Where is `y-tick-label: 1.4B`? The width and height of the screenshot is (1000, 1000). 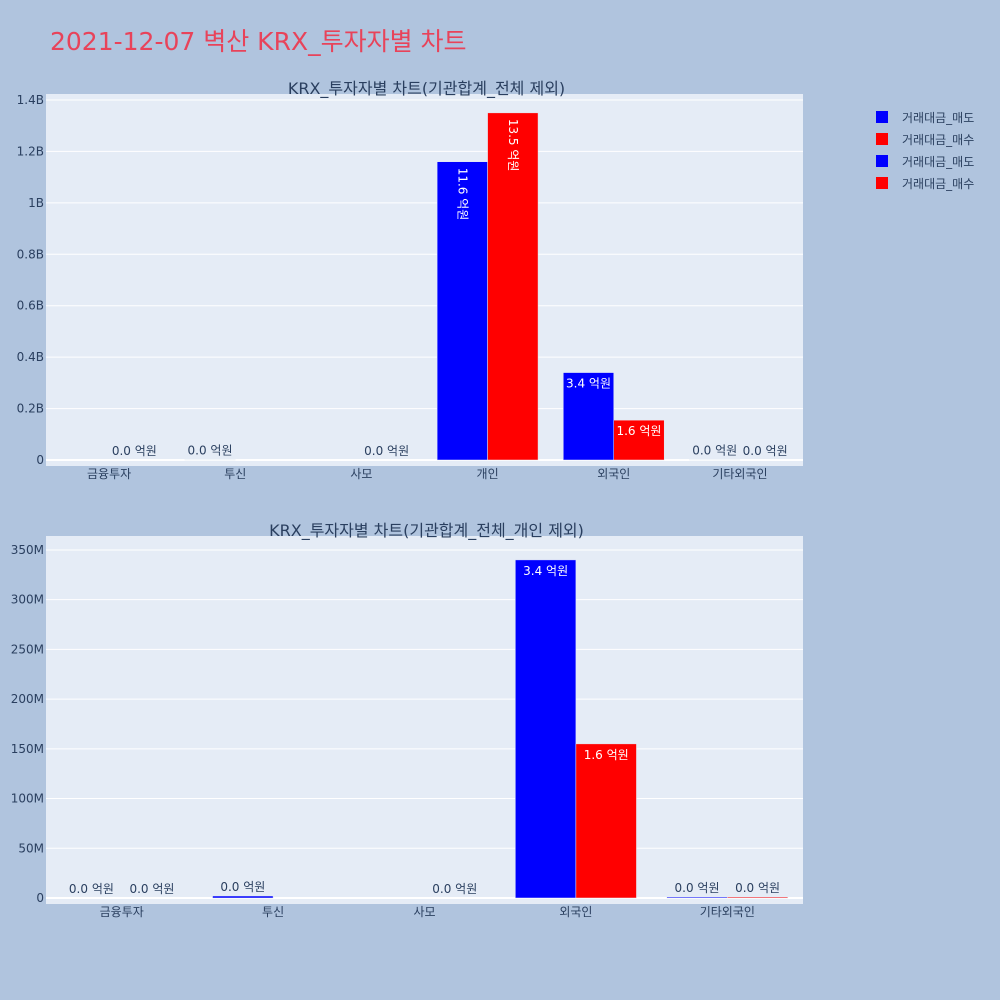
y-tick-label: 1.4B is located at coordinates (30, 100).